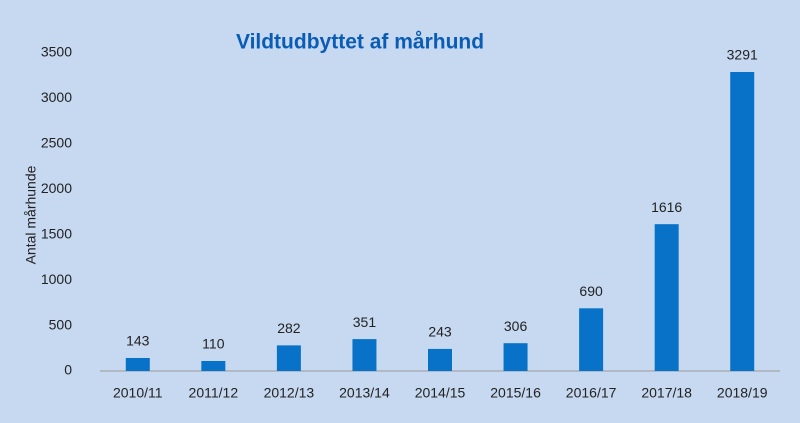 Image resolution: width=800 pixels, height=423 pixels. I want to click on data-label: 306, so click(516, 326).